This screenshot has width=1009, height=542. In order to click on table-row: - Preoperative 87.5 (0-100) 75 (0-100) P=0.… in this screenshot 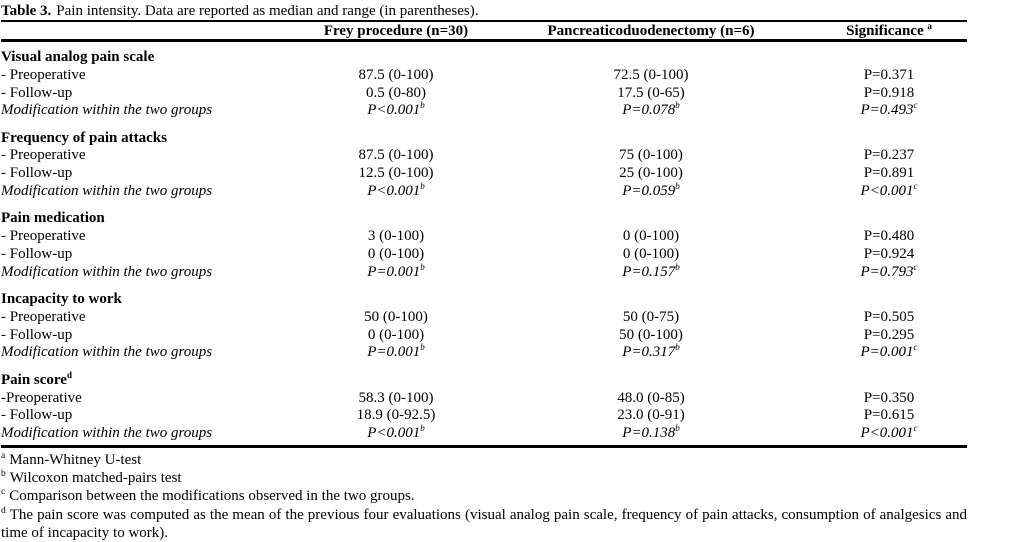, I will do `click(484, 156)`.